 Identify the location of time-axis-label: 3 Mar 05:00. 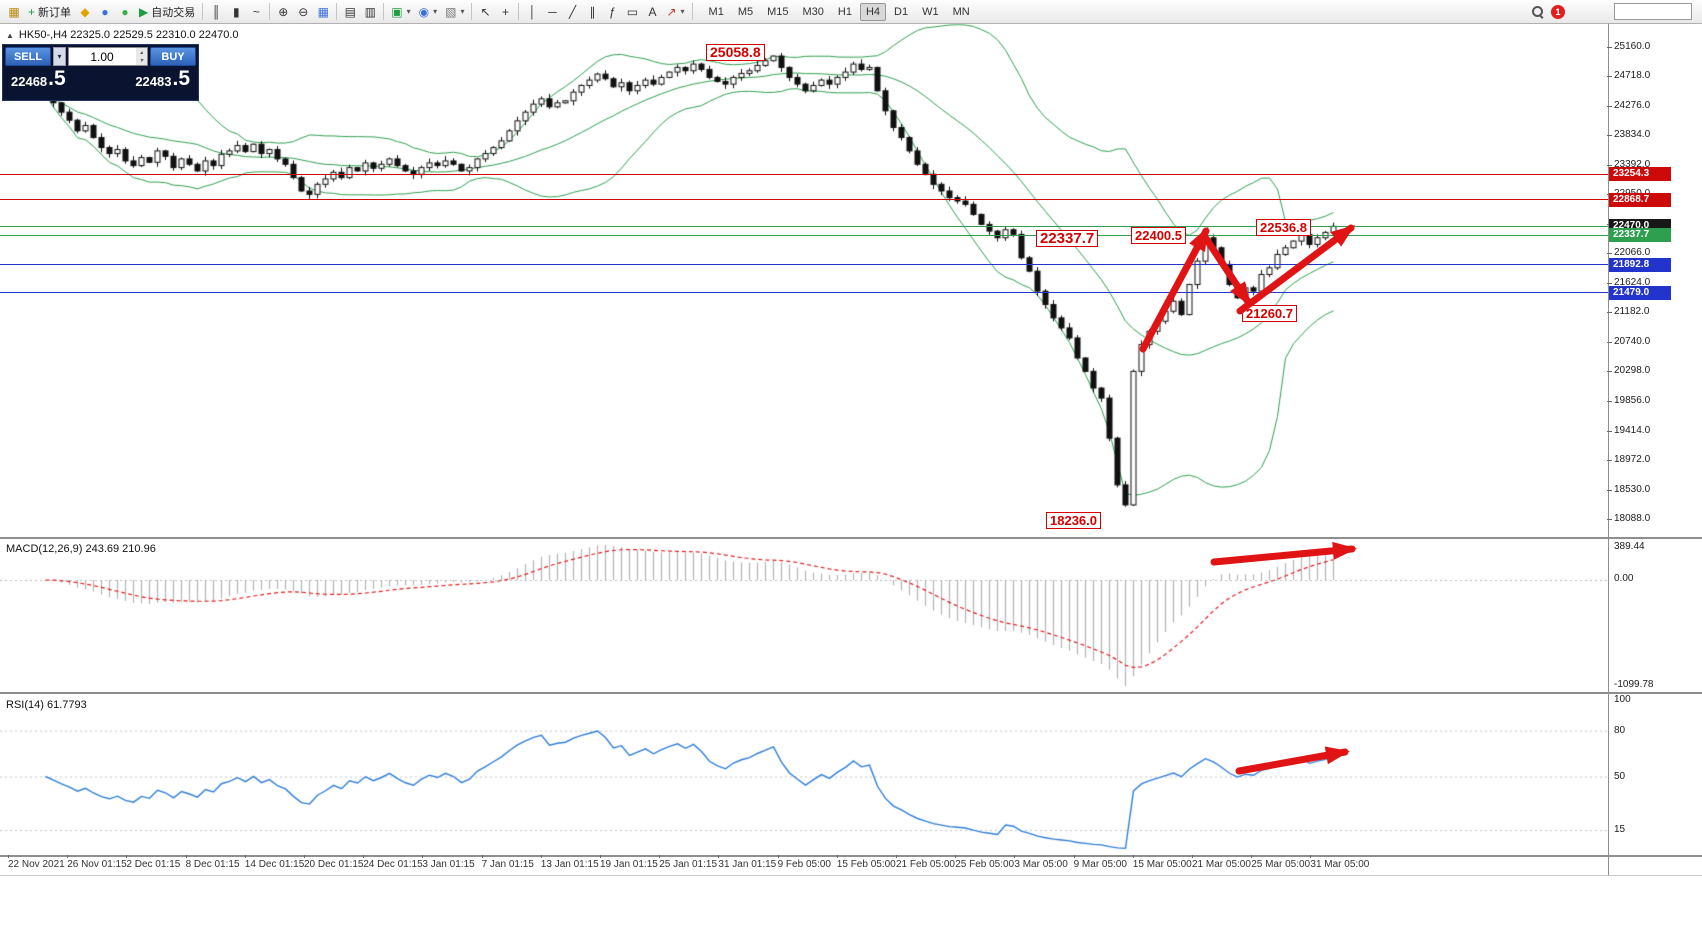
(1041, 862).